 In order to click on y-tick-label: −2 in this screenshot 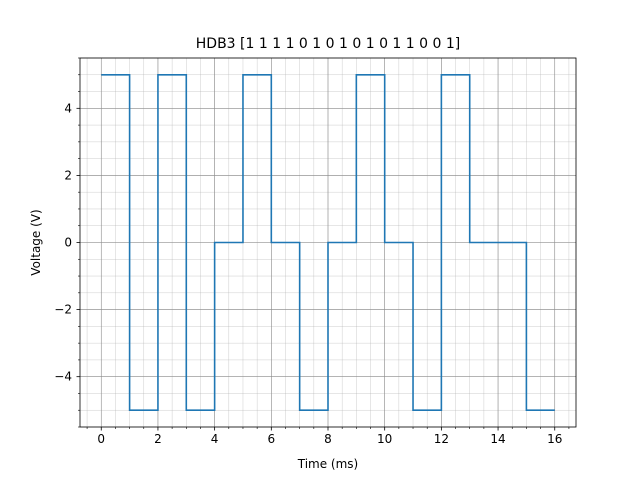, I will do `click(63, 310)`.